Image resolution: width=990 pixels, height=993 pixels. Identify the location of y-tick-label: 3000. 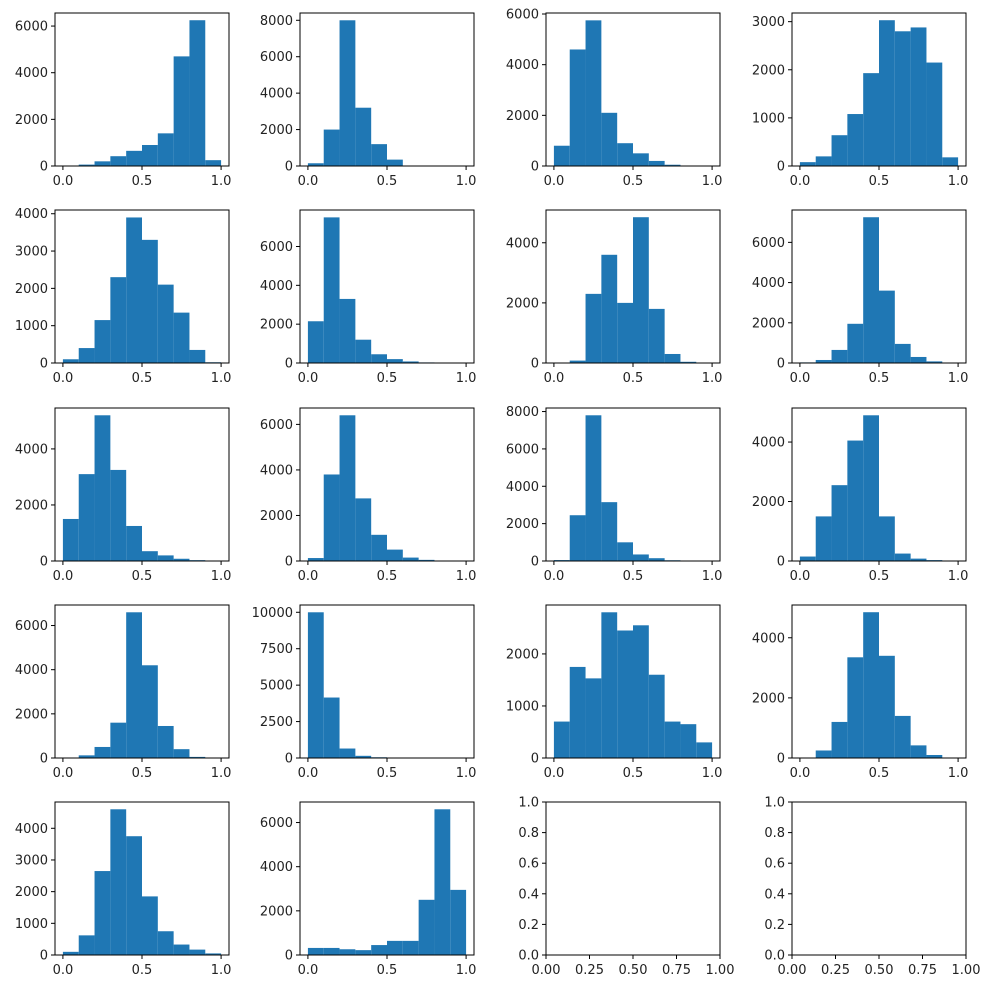
(768, 22).